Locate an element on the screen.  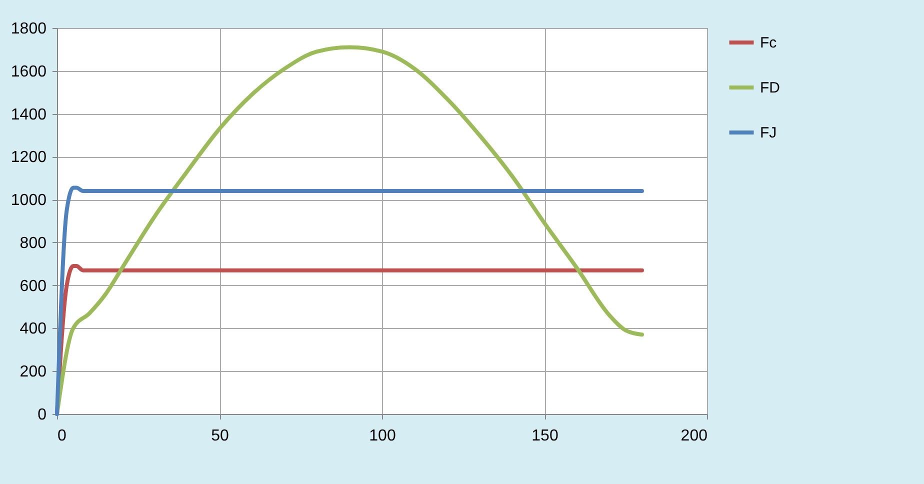
legend-label: Fc is located at coordinates (769, 43).